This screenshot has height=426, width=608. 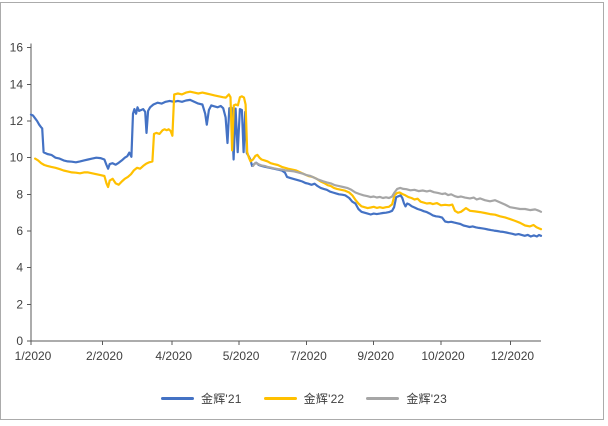 I want to click on y-tick-label: 8, so click(x=19, y=194).